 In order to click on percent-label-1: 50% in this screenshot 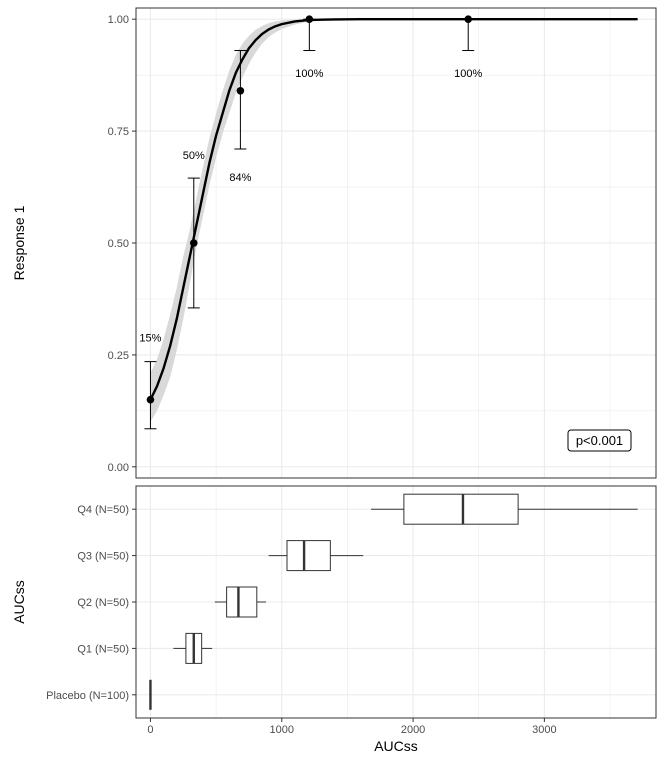, I will do `click(194, 156)`.